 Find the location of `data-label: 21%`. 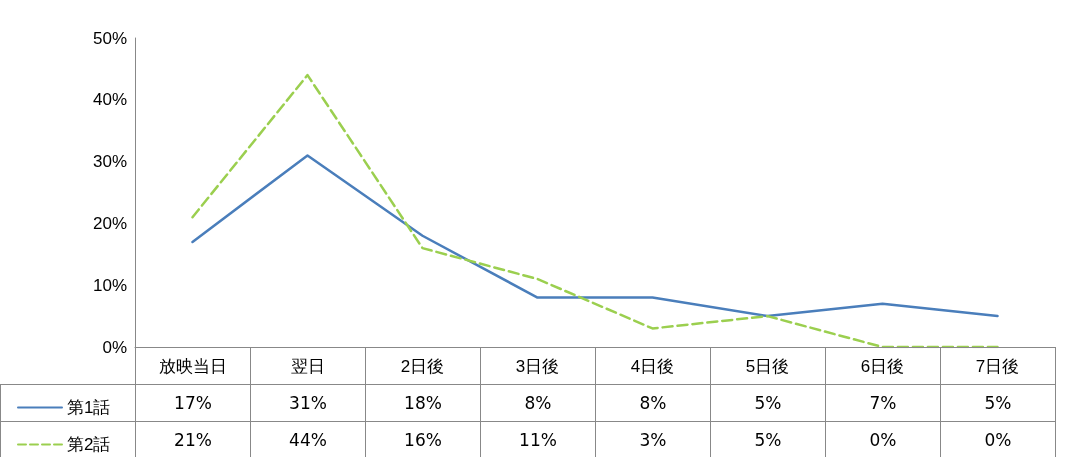

data-label: 21% is located at coordinates (193, 439).